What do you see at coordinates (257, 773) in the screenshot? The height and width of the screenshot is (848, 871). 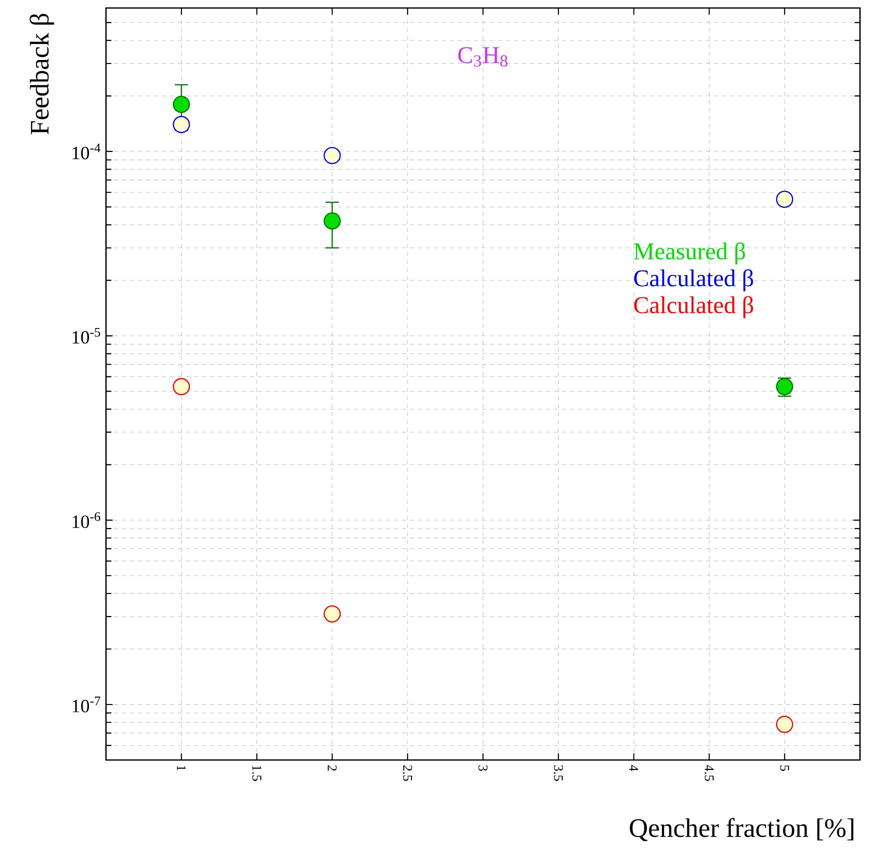 I see `x-tick-label: 1.5` at bounding box center [257, 773].